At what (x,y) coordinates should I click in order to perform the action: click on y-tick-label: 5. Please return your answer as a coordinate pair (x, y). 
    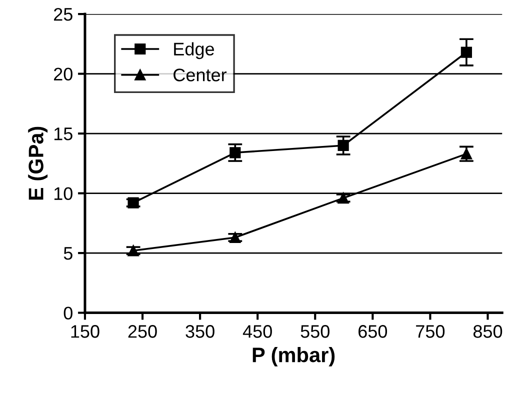
    Looking at the image, I should click on (68, 253).